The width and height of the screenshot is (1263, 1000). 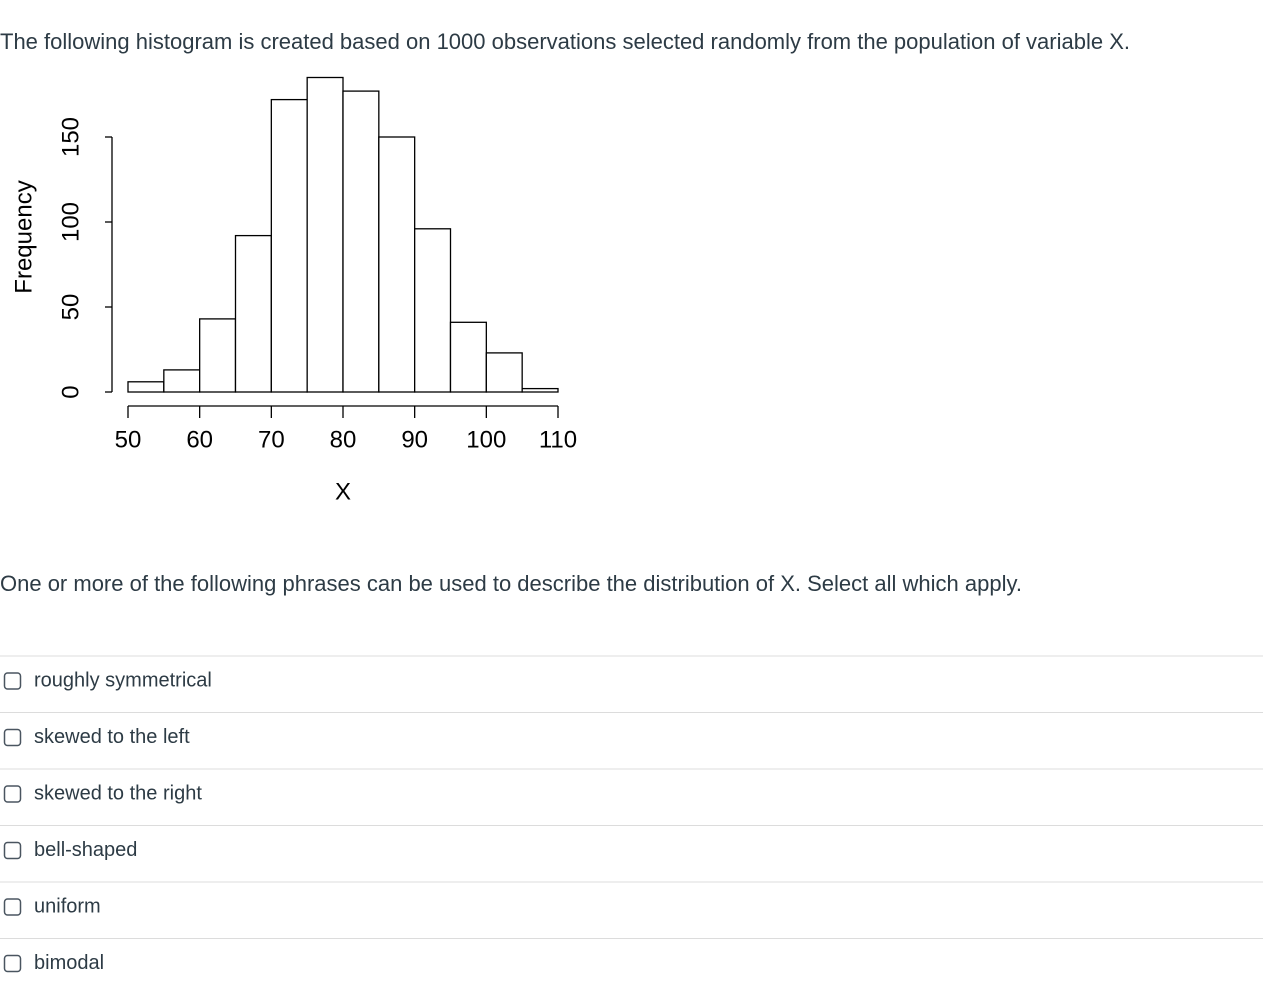 I want to click on x-tick-label: 60, so click(x=199, y=439).